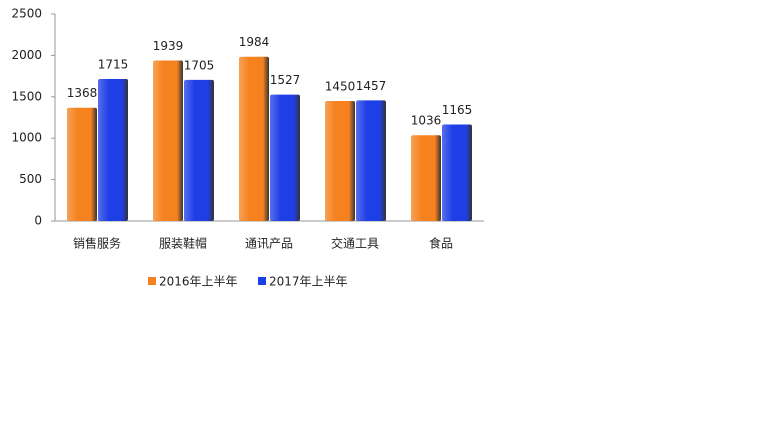  What do you see at coordinates (183, 243) in the screenshot?
I see `x-tick-label: 服装鞋帽` at bounding box center [183, 243].